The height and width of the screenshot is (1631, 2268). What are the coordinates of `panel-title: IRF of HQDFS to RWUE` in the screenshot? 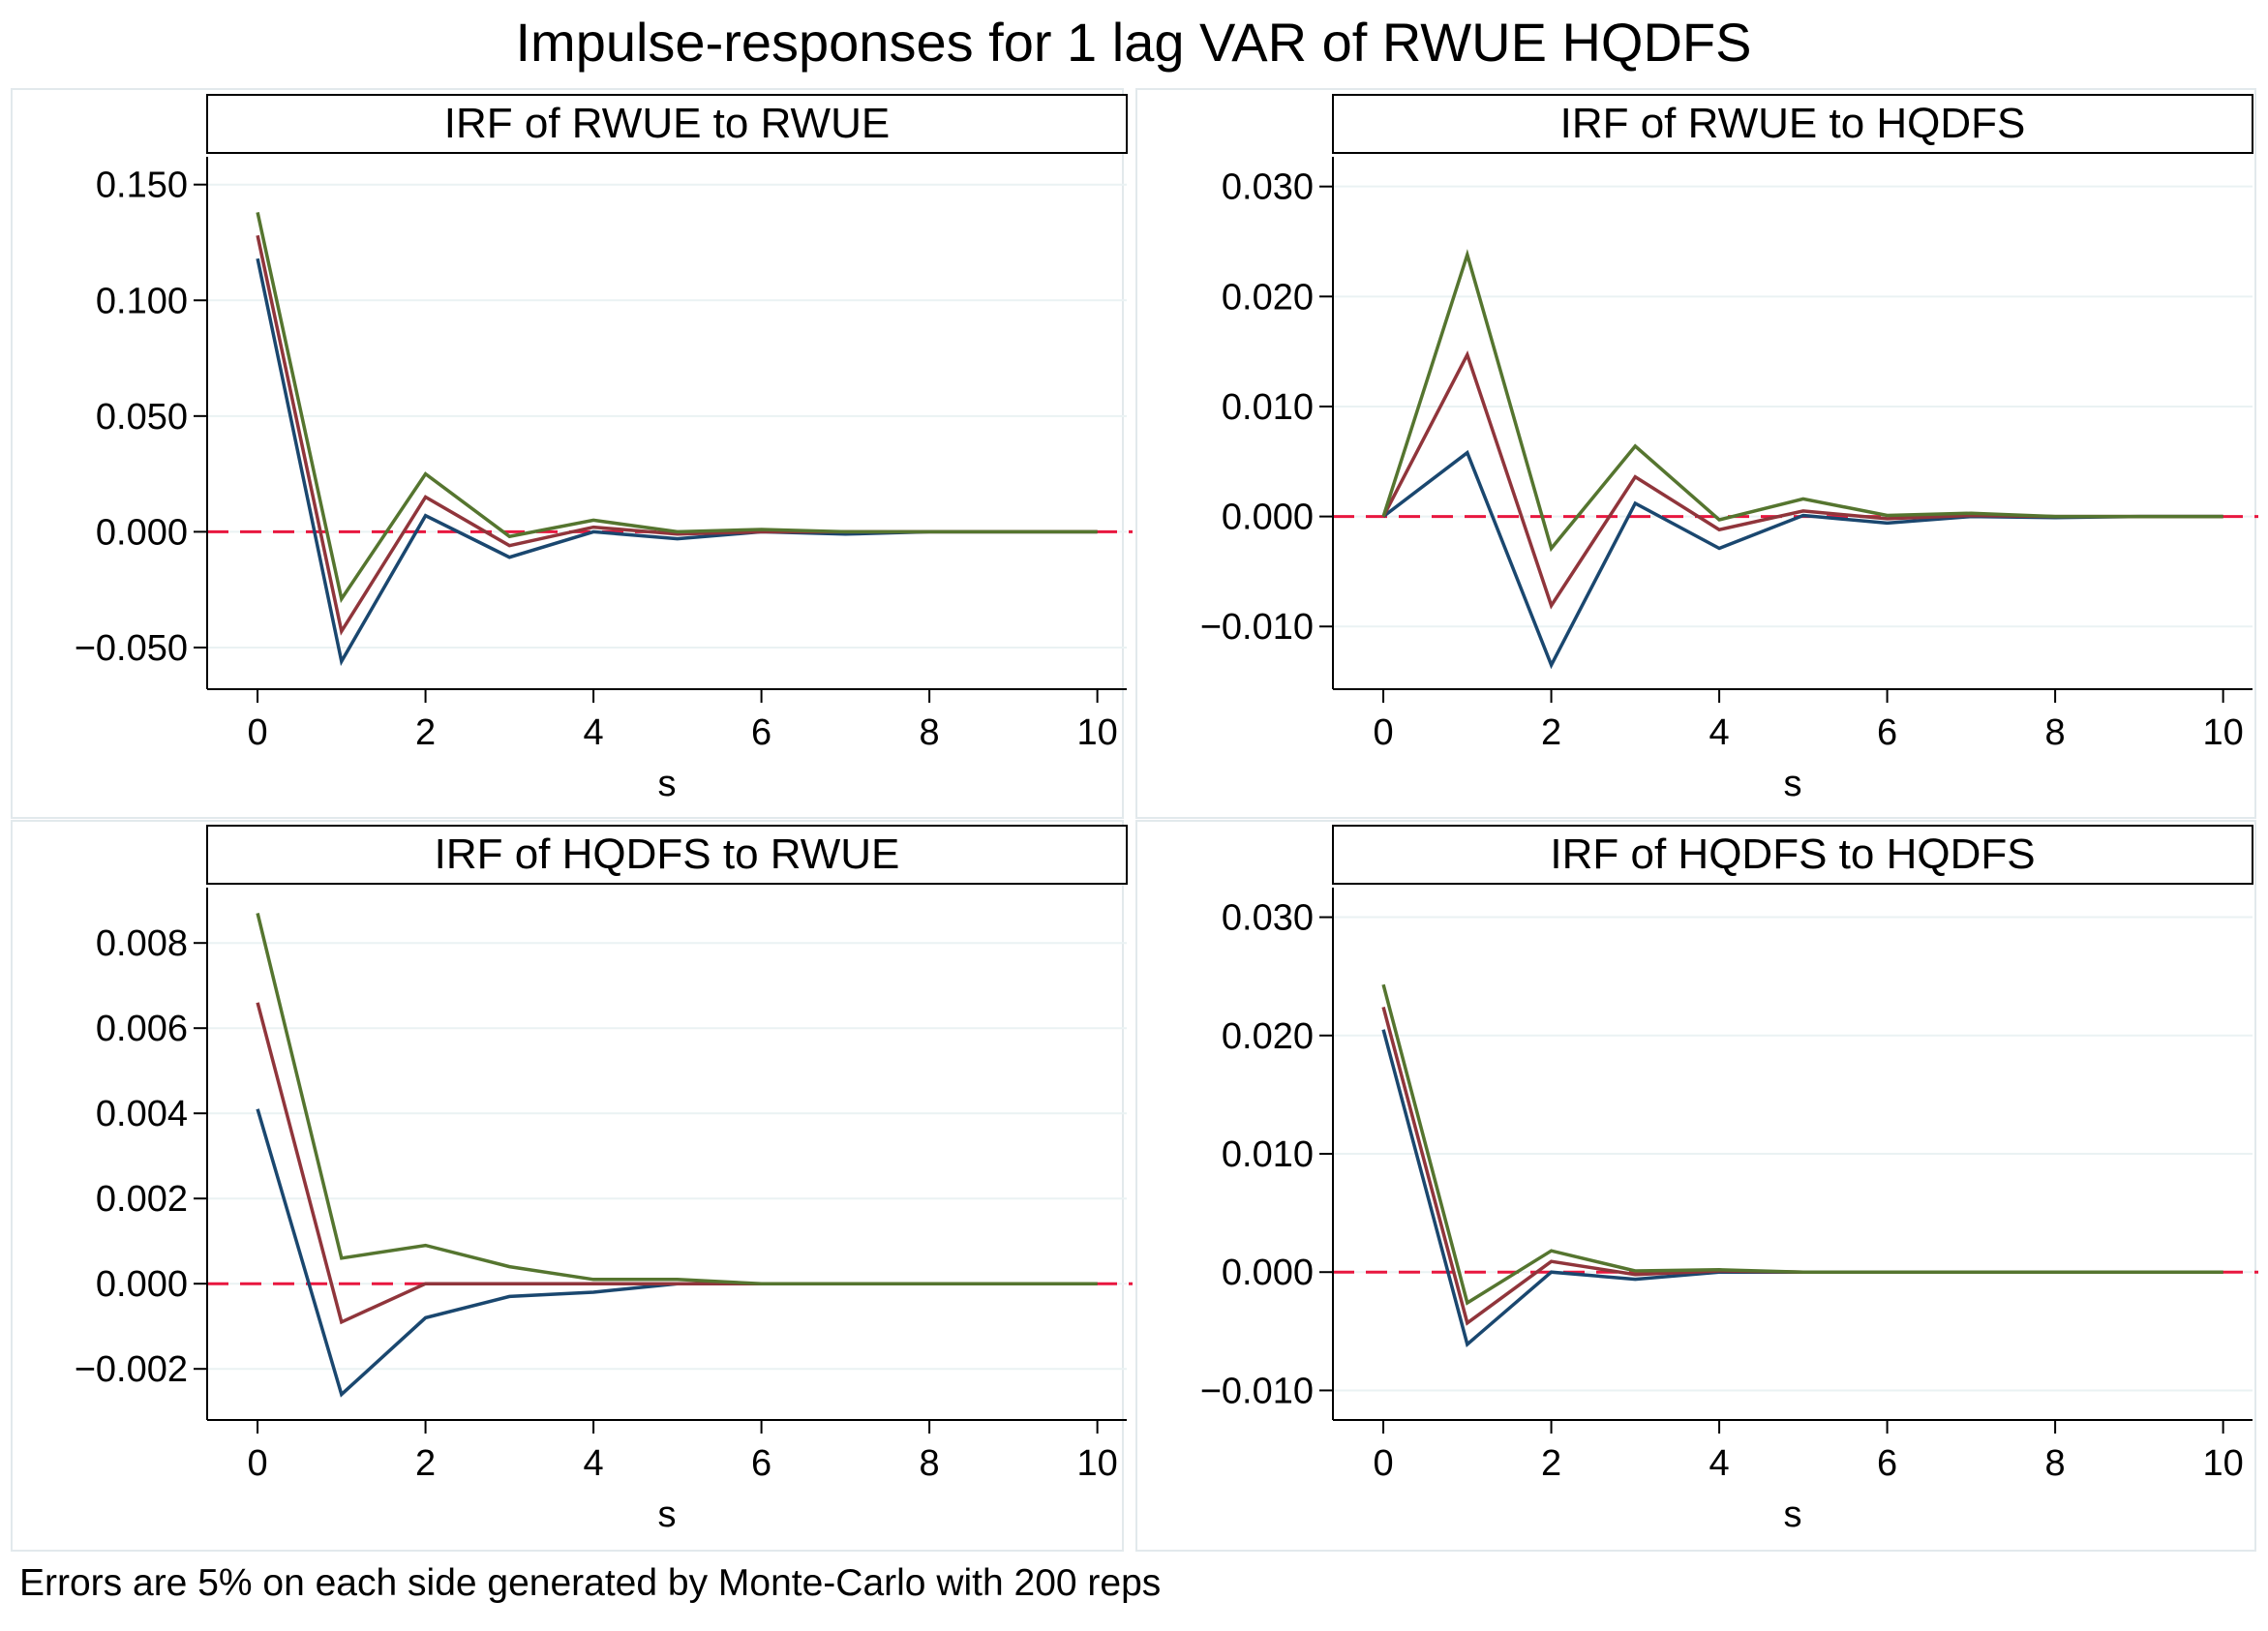 It's located at (667, 854).